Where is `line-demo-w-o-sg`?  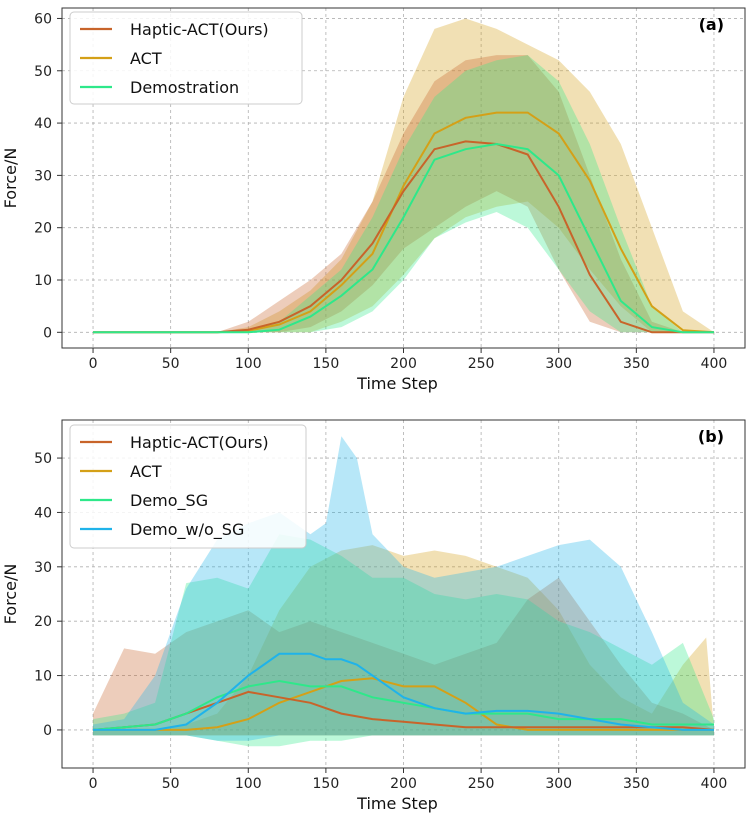 line-demo-w-o-sg is located at coordinates (403, 691).